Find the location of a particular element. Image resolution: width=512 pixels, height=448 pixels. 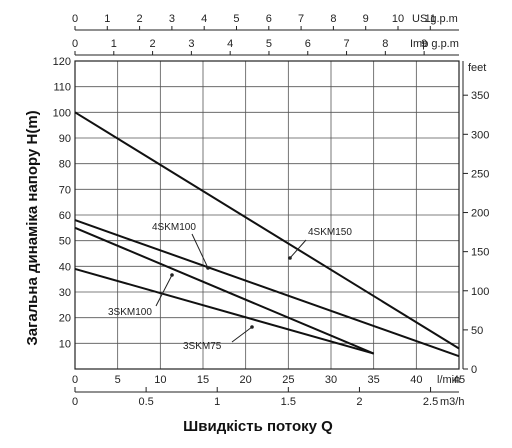

feet-tick-label: 100 is located at coordinates (480, 292).